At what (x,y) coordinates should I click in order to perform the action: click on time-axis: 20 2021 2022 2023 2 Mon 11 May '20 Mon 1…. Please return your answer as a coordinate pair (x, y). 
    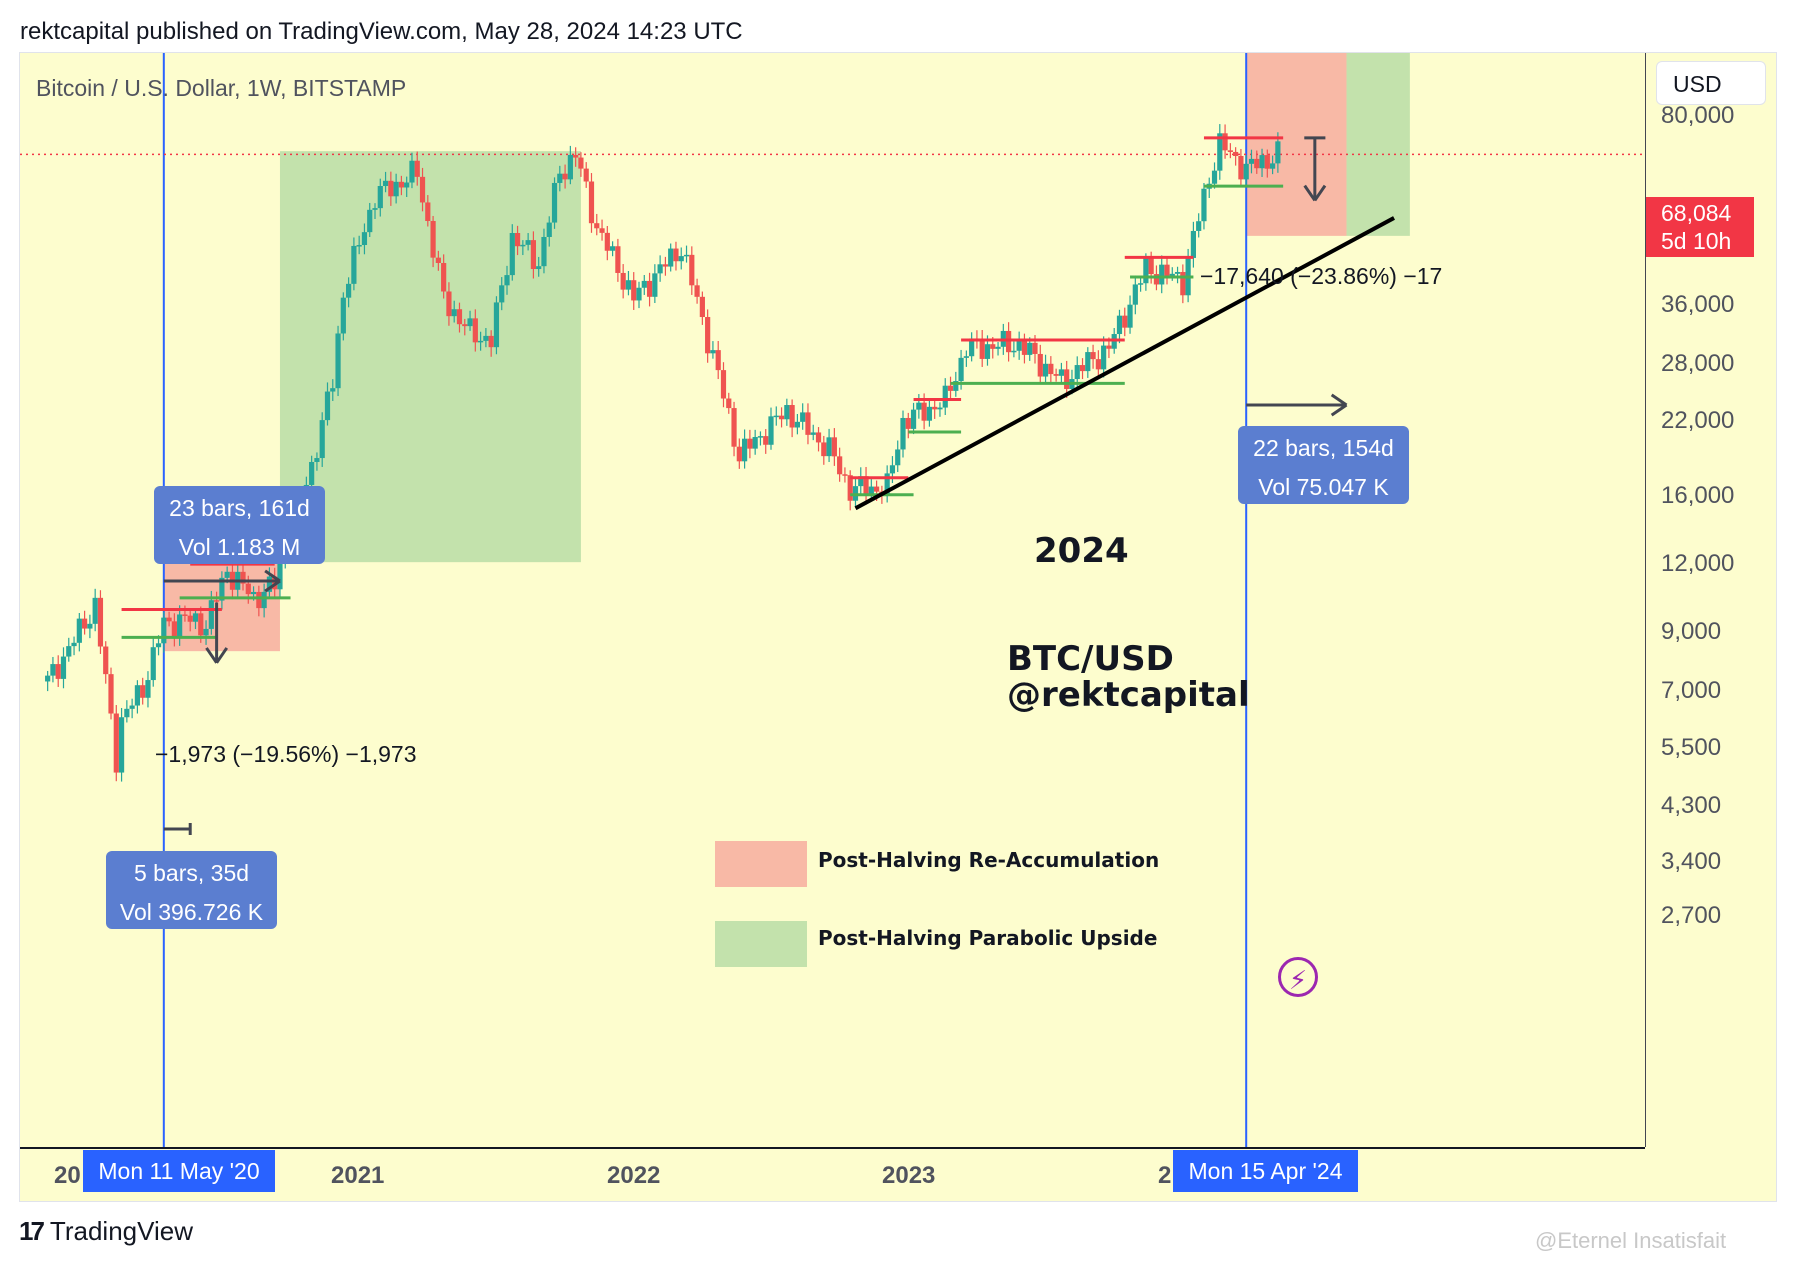
    Looking at the image, I should click on (832, 1174).